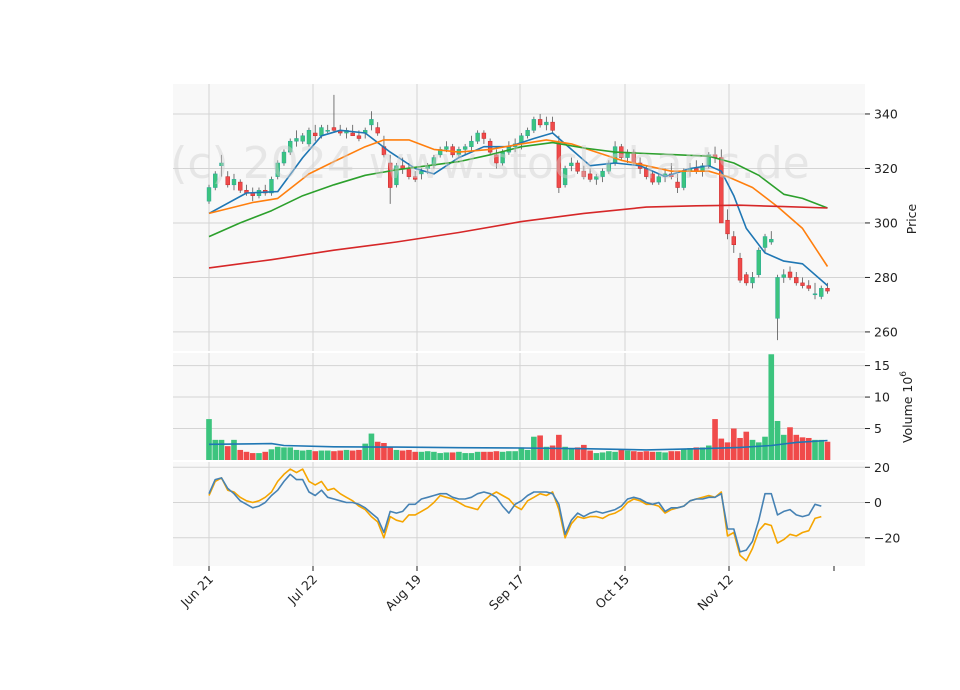  What do you see at coordinates (878, 428) in the screenshot?
I see `y-tick-label: 5` at bounding box center [878, 428].